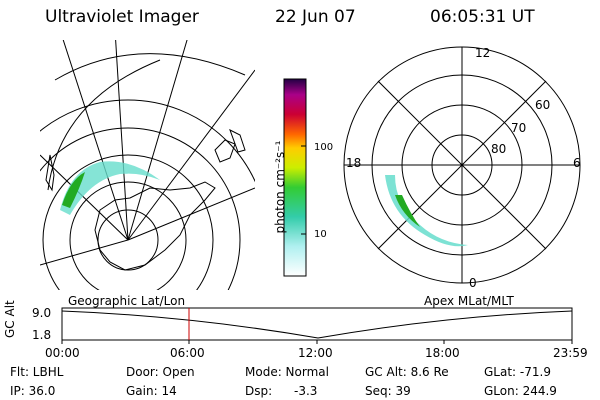 This screenshot has height=400, width=600. What do you see at coordinates (543, 105) in the screenshot?
I see `mlat-label-60: 60` at bounding box center [543, 105].